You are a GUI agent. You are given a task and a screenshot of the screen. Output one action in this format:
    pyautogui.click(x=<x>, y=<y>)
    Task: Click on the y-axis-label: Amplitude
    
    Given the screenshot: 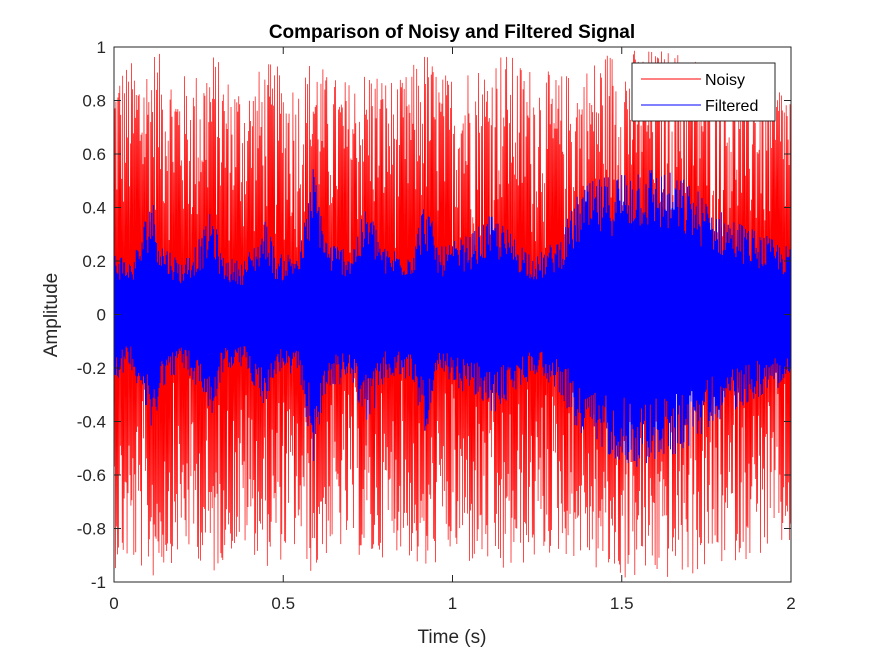 What is the action you would take?
    pyautogui.click(x=51, y=315)
    